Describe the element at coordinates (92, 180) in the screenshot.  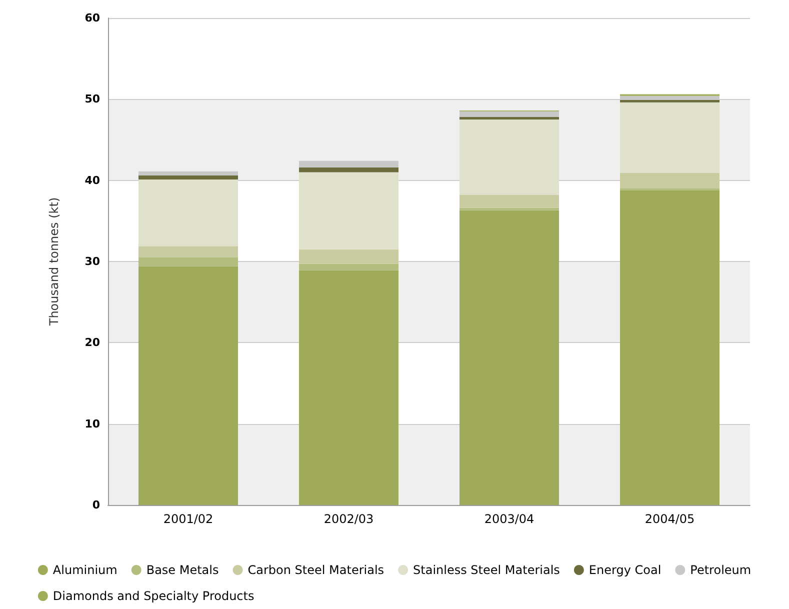
I see `y-tick-label: 40` at that location.